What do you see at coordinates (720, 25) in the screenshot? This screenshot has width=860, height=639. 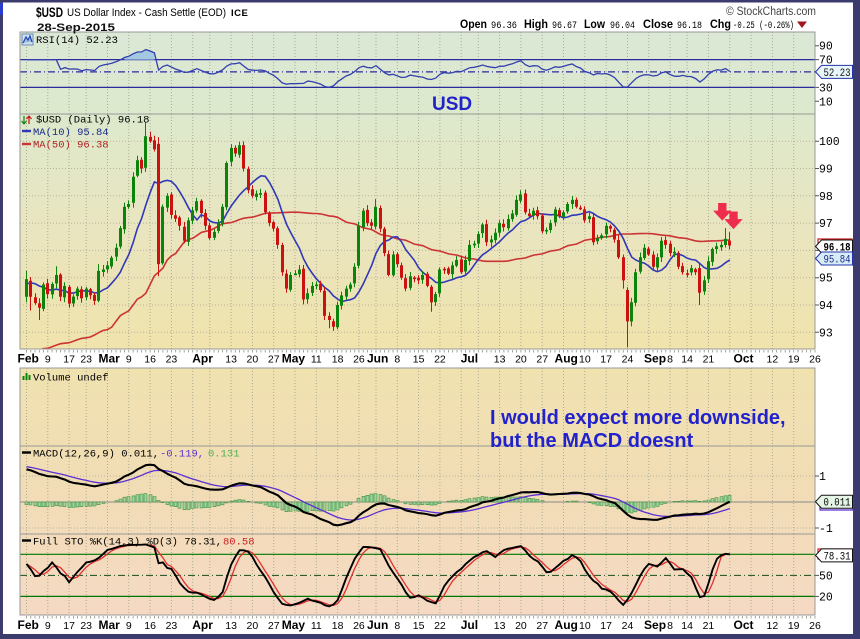 I see `svg-text: Chg` at bounding box center [720, 25].